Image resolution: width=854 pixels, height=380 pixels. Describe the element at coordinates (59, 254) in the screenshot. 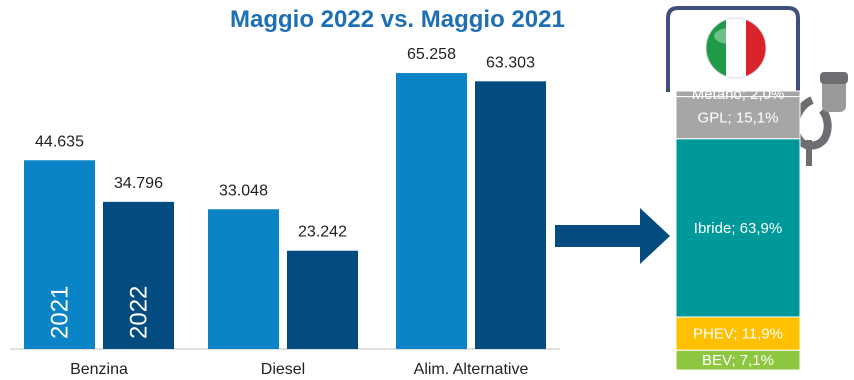

I see `bar-benzina-2021` at that location.